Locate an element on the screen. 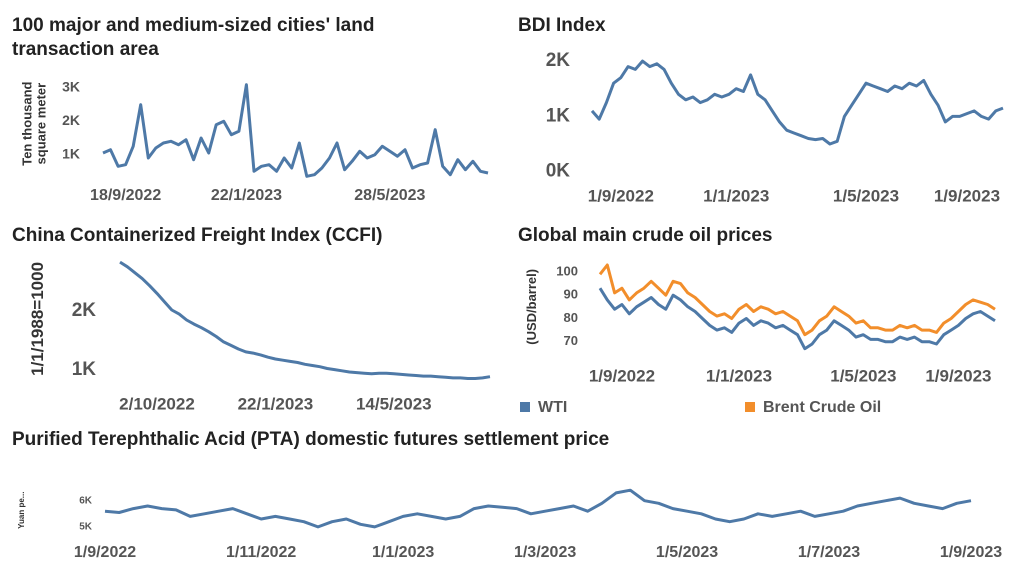 The height and width of the screenshot is (576, 1024). chart-title: BDI Index is located at coordinates (562, 25).